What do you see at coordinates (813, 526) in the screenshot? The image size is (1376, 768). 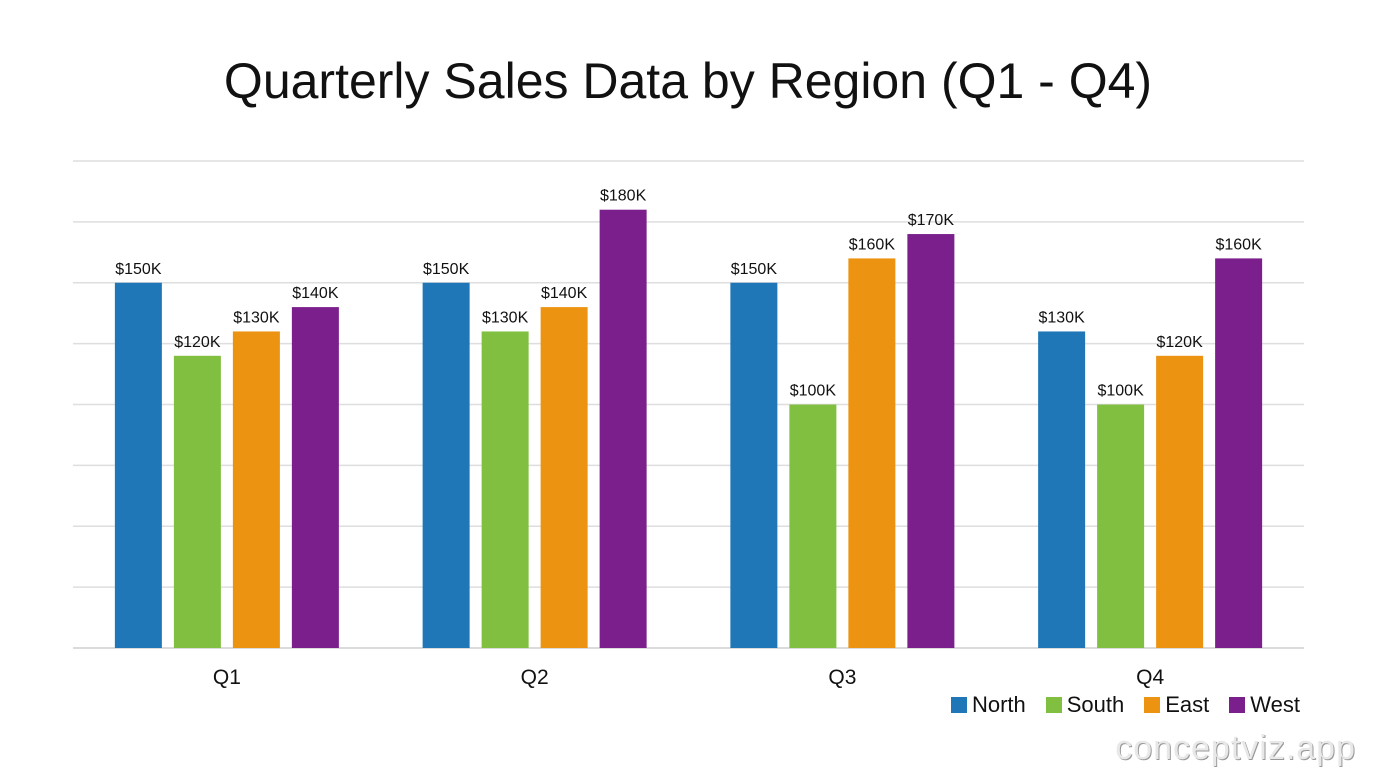 I see `bar-south-q3` at bounding box center [813, 526].